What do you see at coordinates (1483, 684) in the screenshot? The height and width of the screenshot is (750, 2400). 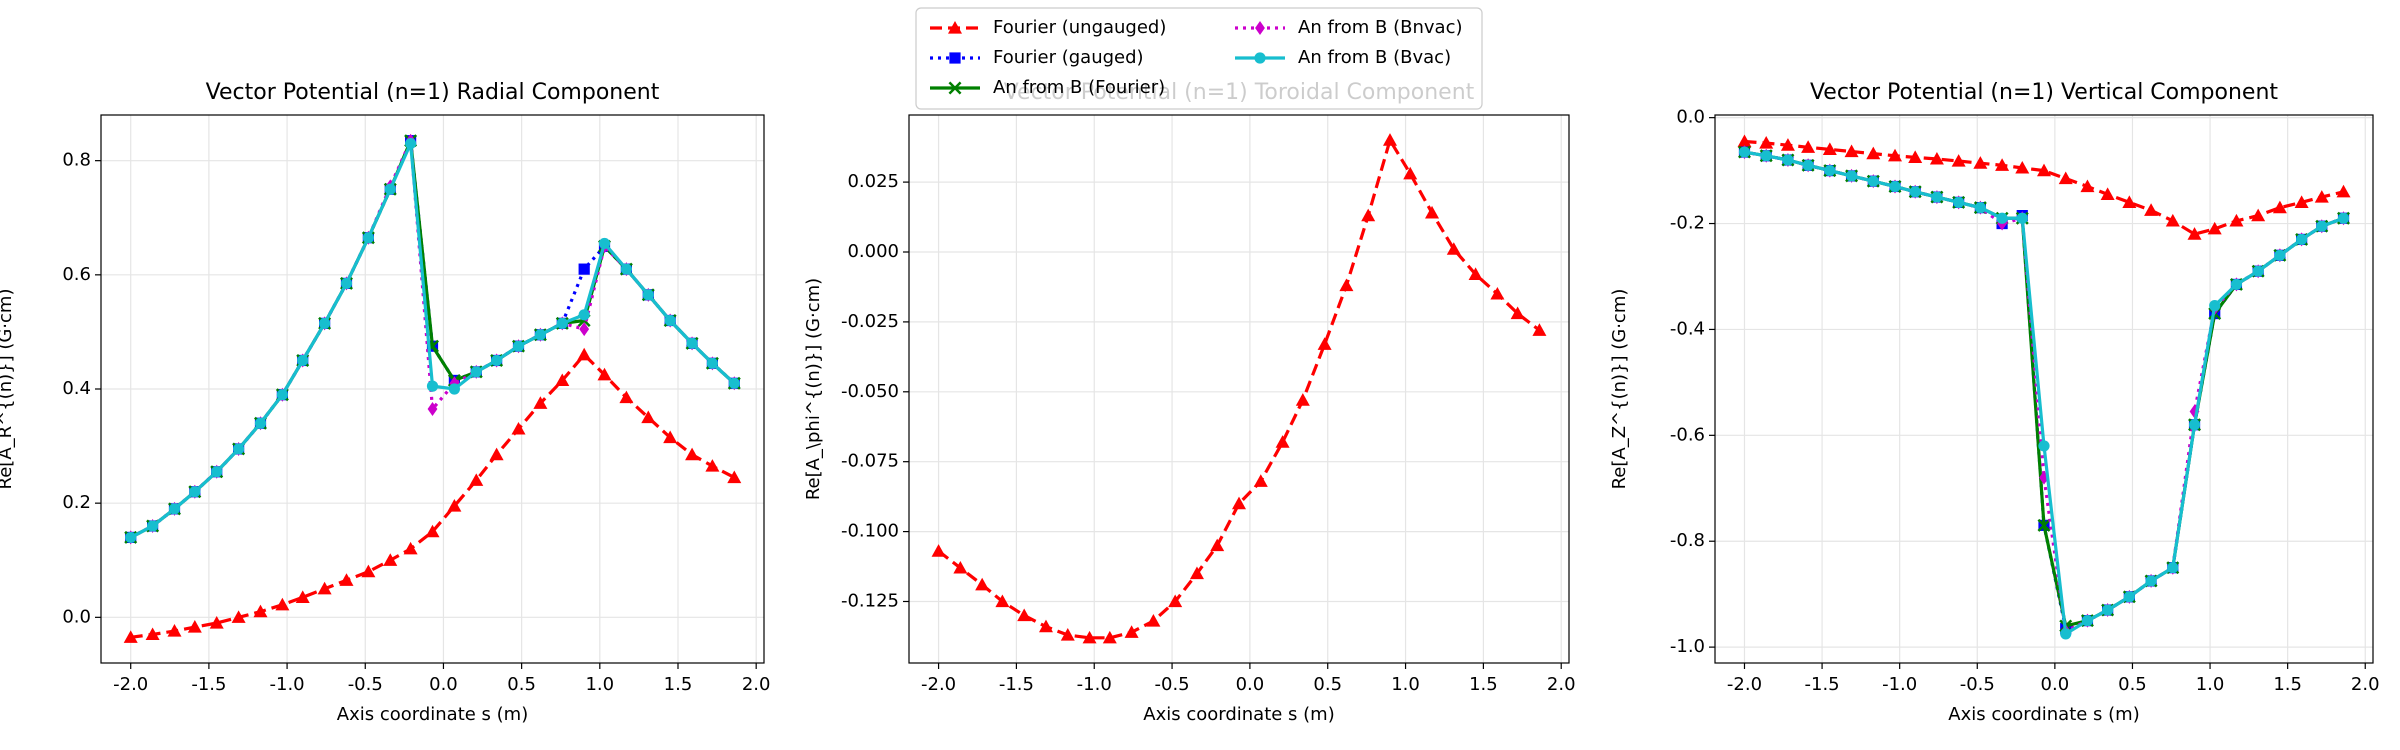 I see `x-tick-label: 1.5` at bounding box center [1483, 684].